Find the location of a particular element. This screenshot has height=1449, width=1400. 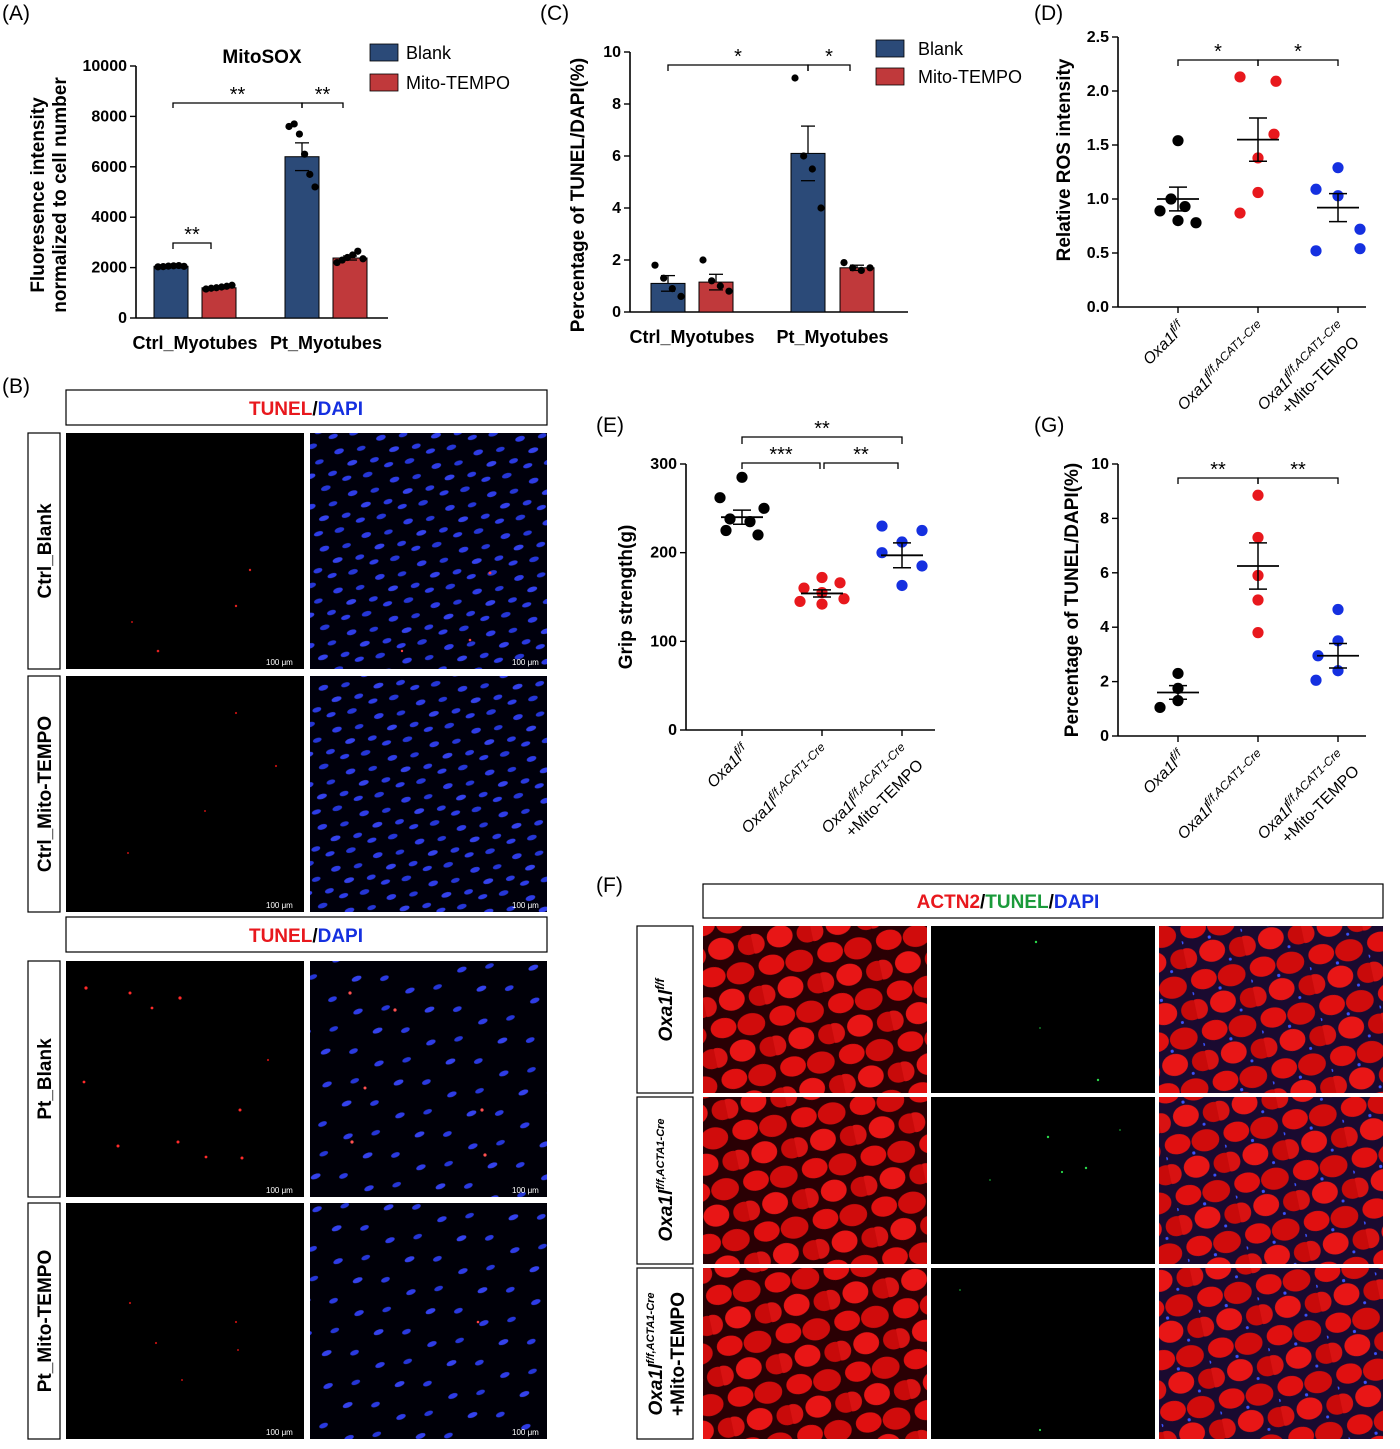

image-f1-tunel is located at coordinates (1043, 1009).